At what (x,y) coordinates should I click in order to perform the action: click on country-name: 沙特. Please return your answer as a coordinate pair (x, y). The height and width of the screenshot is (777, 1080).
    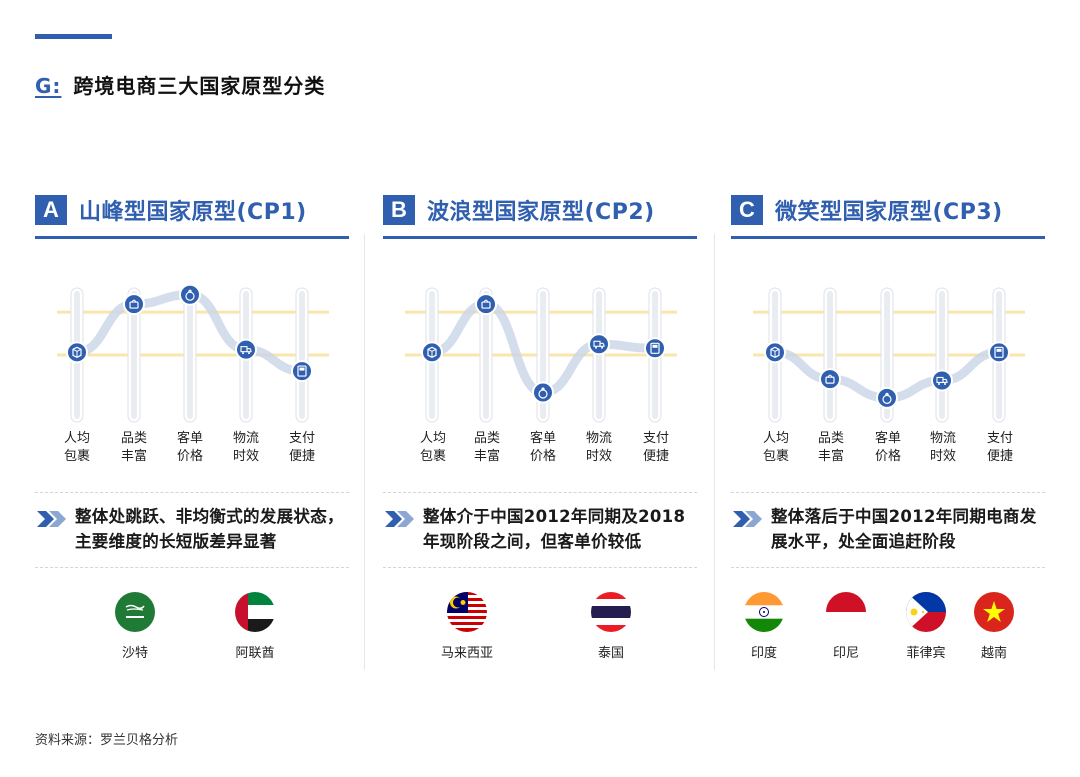
    Looking at the image, I should click on (134, 653).